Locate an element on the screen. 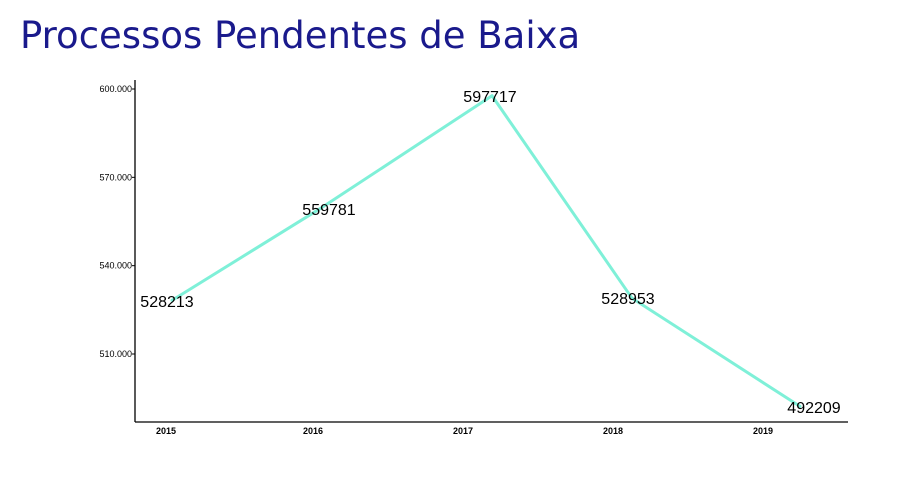 This screenshot has width=900, height=497. x-tick-label: 2017 is located at coordinates (463, 431).